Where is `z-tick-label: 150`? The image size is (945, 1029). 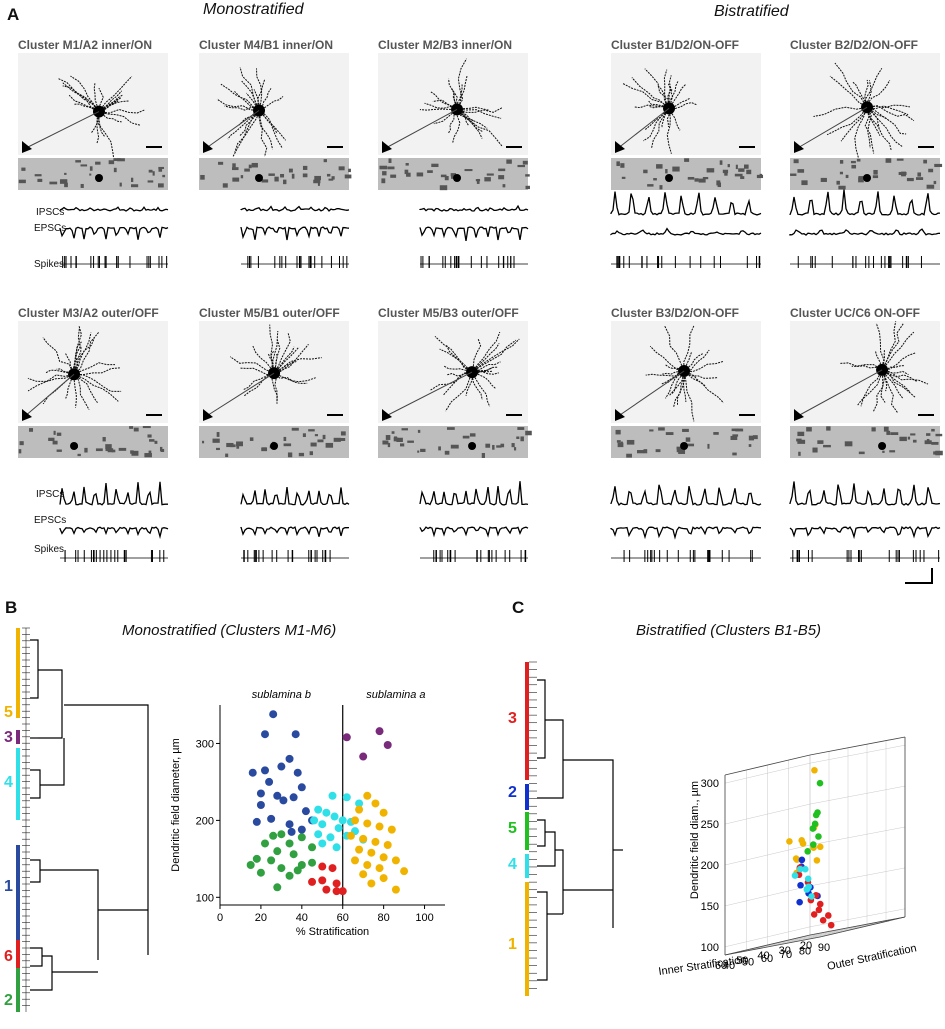 z-tick-label: 150 is located at coordinates (710, 907).